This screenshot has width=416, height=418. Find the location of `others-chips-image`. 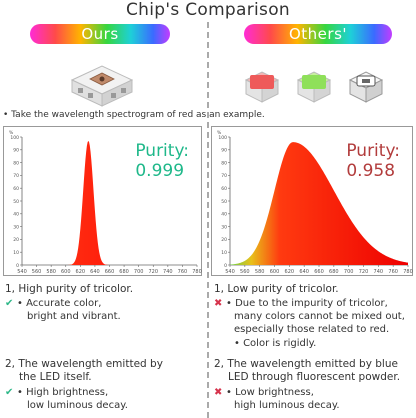

others-chips-image is located at coordinates (319, 90).